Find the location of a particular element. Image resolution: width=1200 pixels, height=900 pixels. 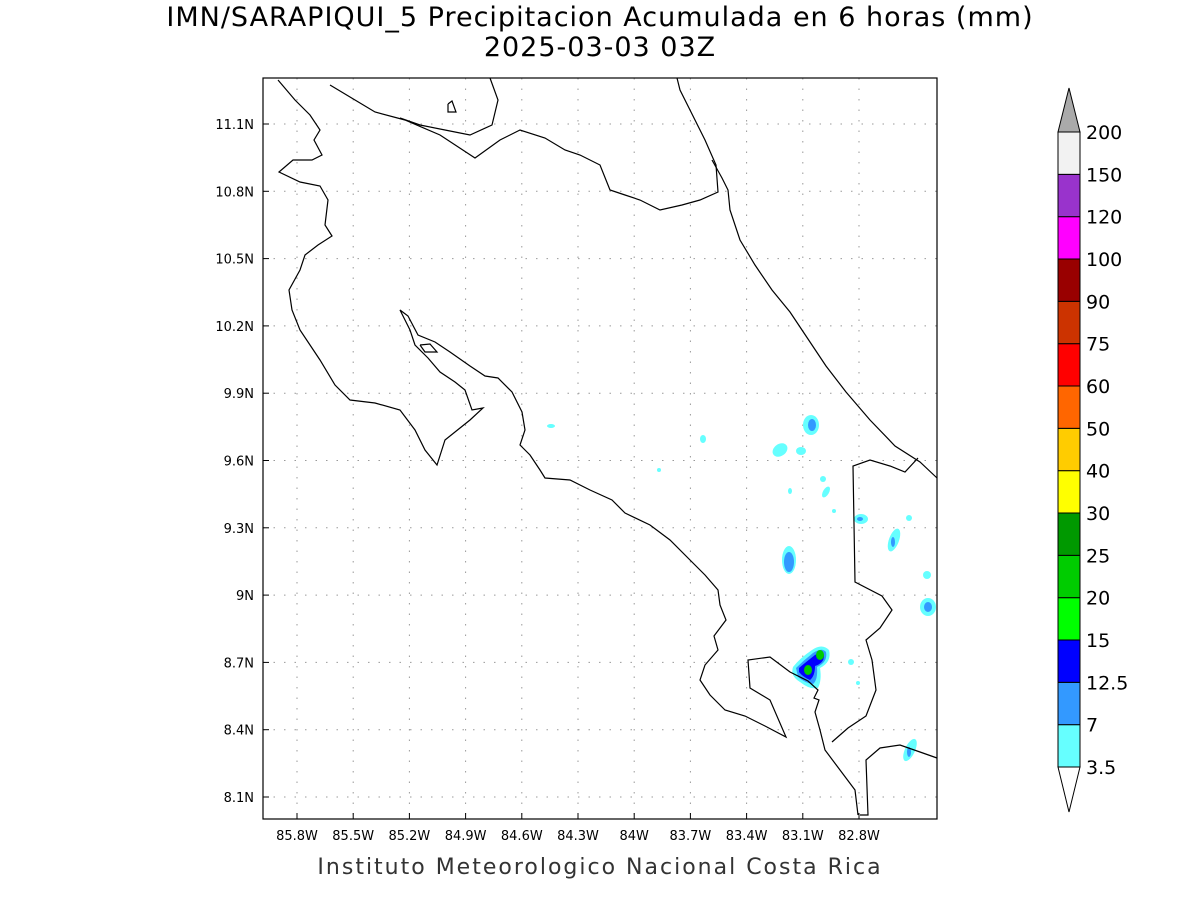

lat-tick-label: 10.2N is located at coordinates (234, 327).